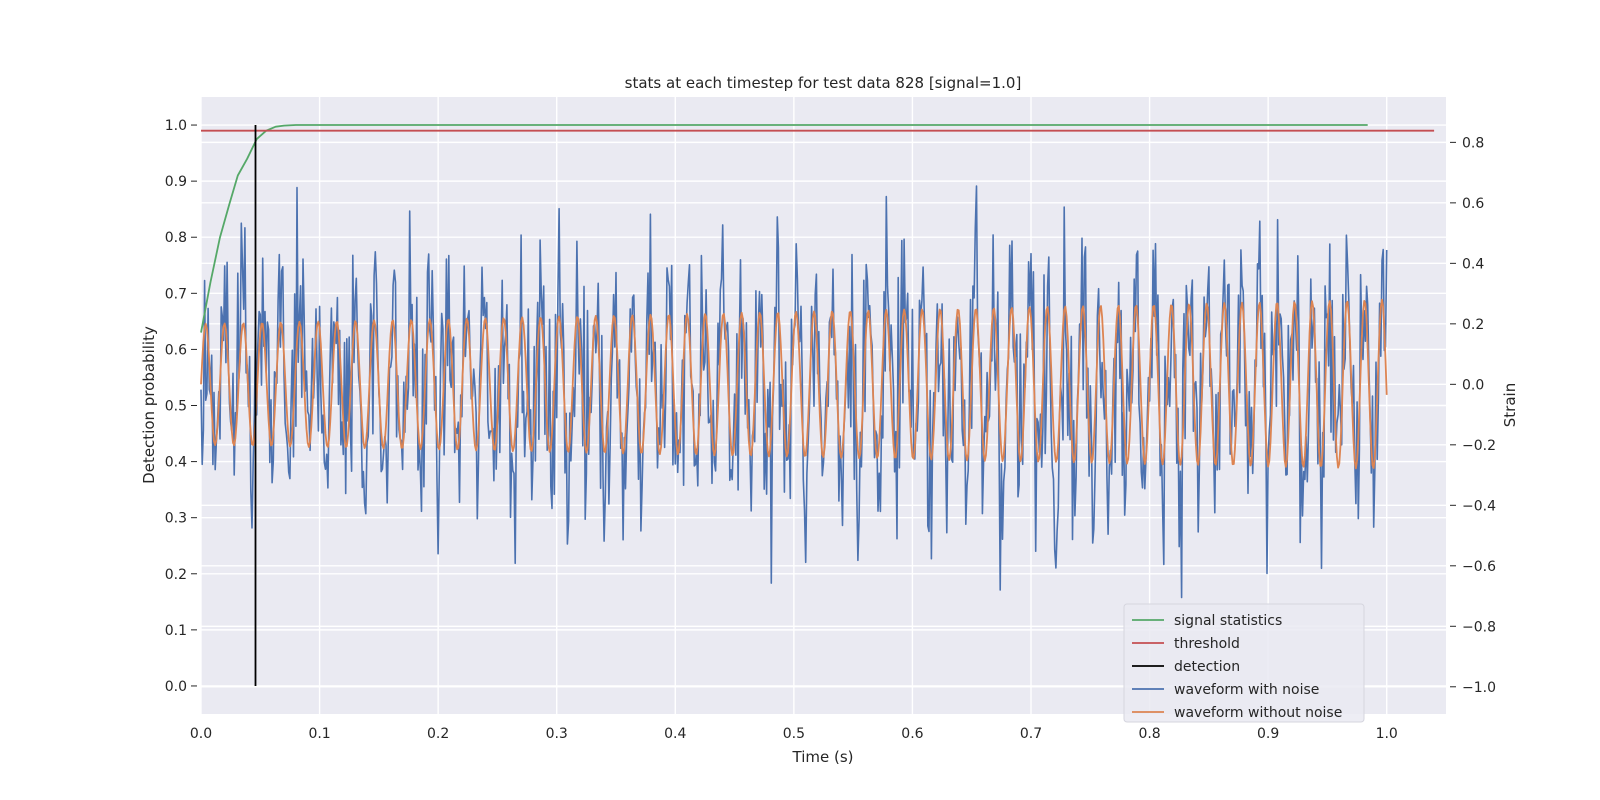 Image resolution: width=1600 pixels, height=800 pixels. I want to click on y-tick-label: 0.1, so click(176, 631).